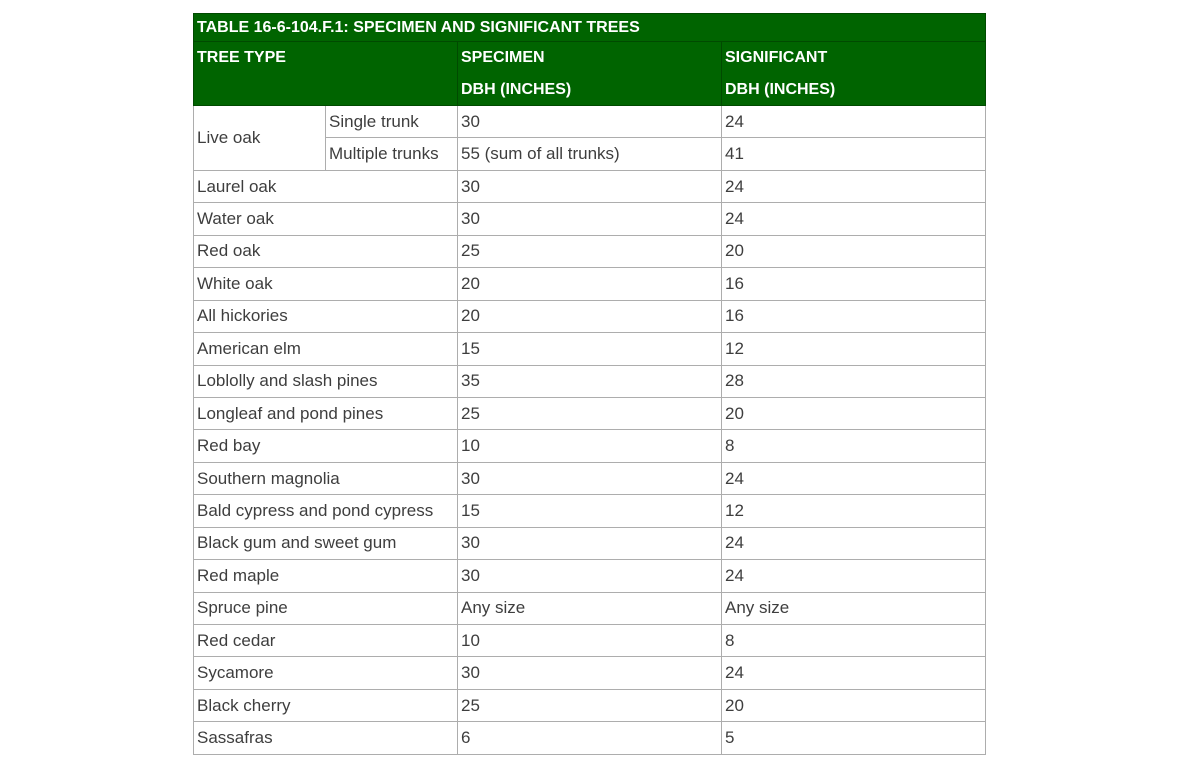 This screenshot has height=770, width=1200. What do you see at coordinates (325, 381) in the screenshot?
I see `tree-type-cell: Loblolly and slash pines` at bounding box center [325, 381].